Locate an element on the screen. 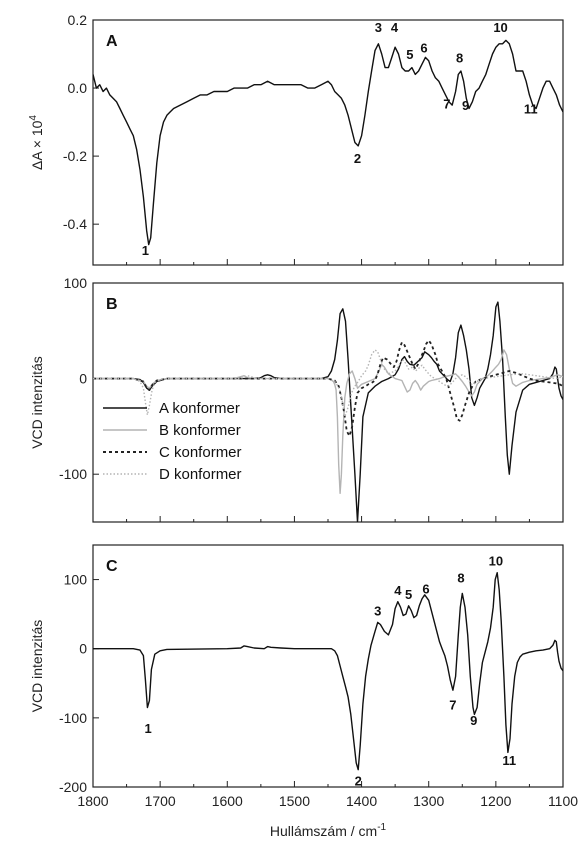  legend-label-c: C konformer is located at coordinates (200, 452).